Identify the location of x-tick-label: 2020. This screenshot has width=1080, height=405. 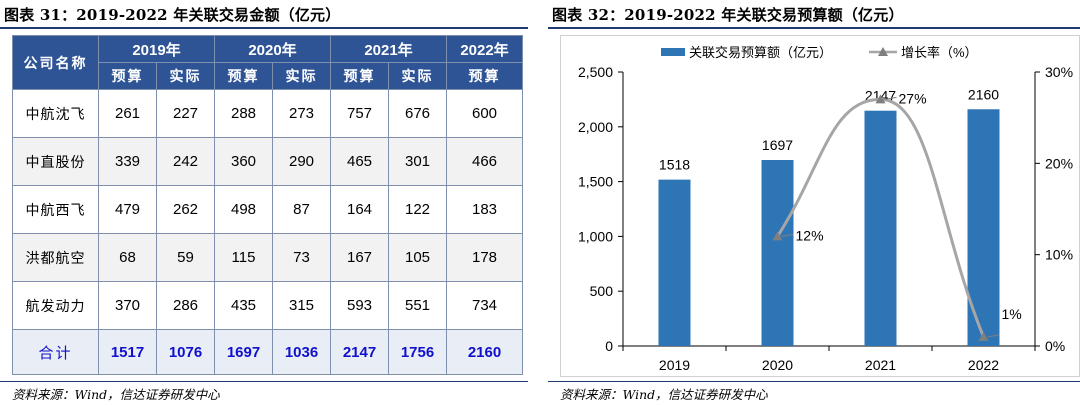
(777, 365).